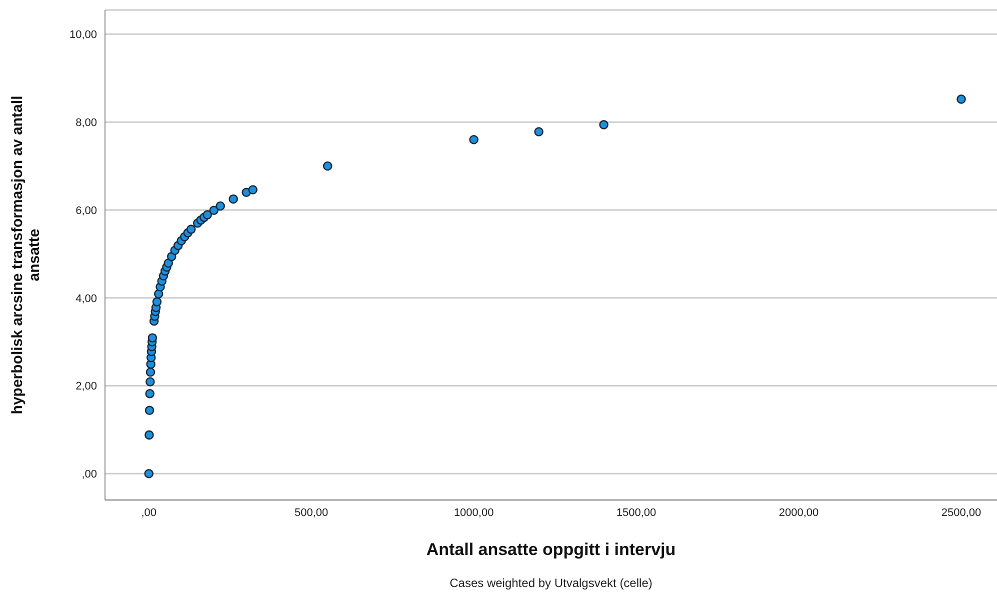  What do you see at coordinates (961, 512) in the screenshot?
I see `x-tick-label: 2500,00` at bounding box center [961, 512].